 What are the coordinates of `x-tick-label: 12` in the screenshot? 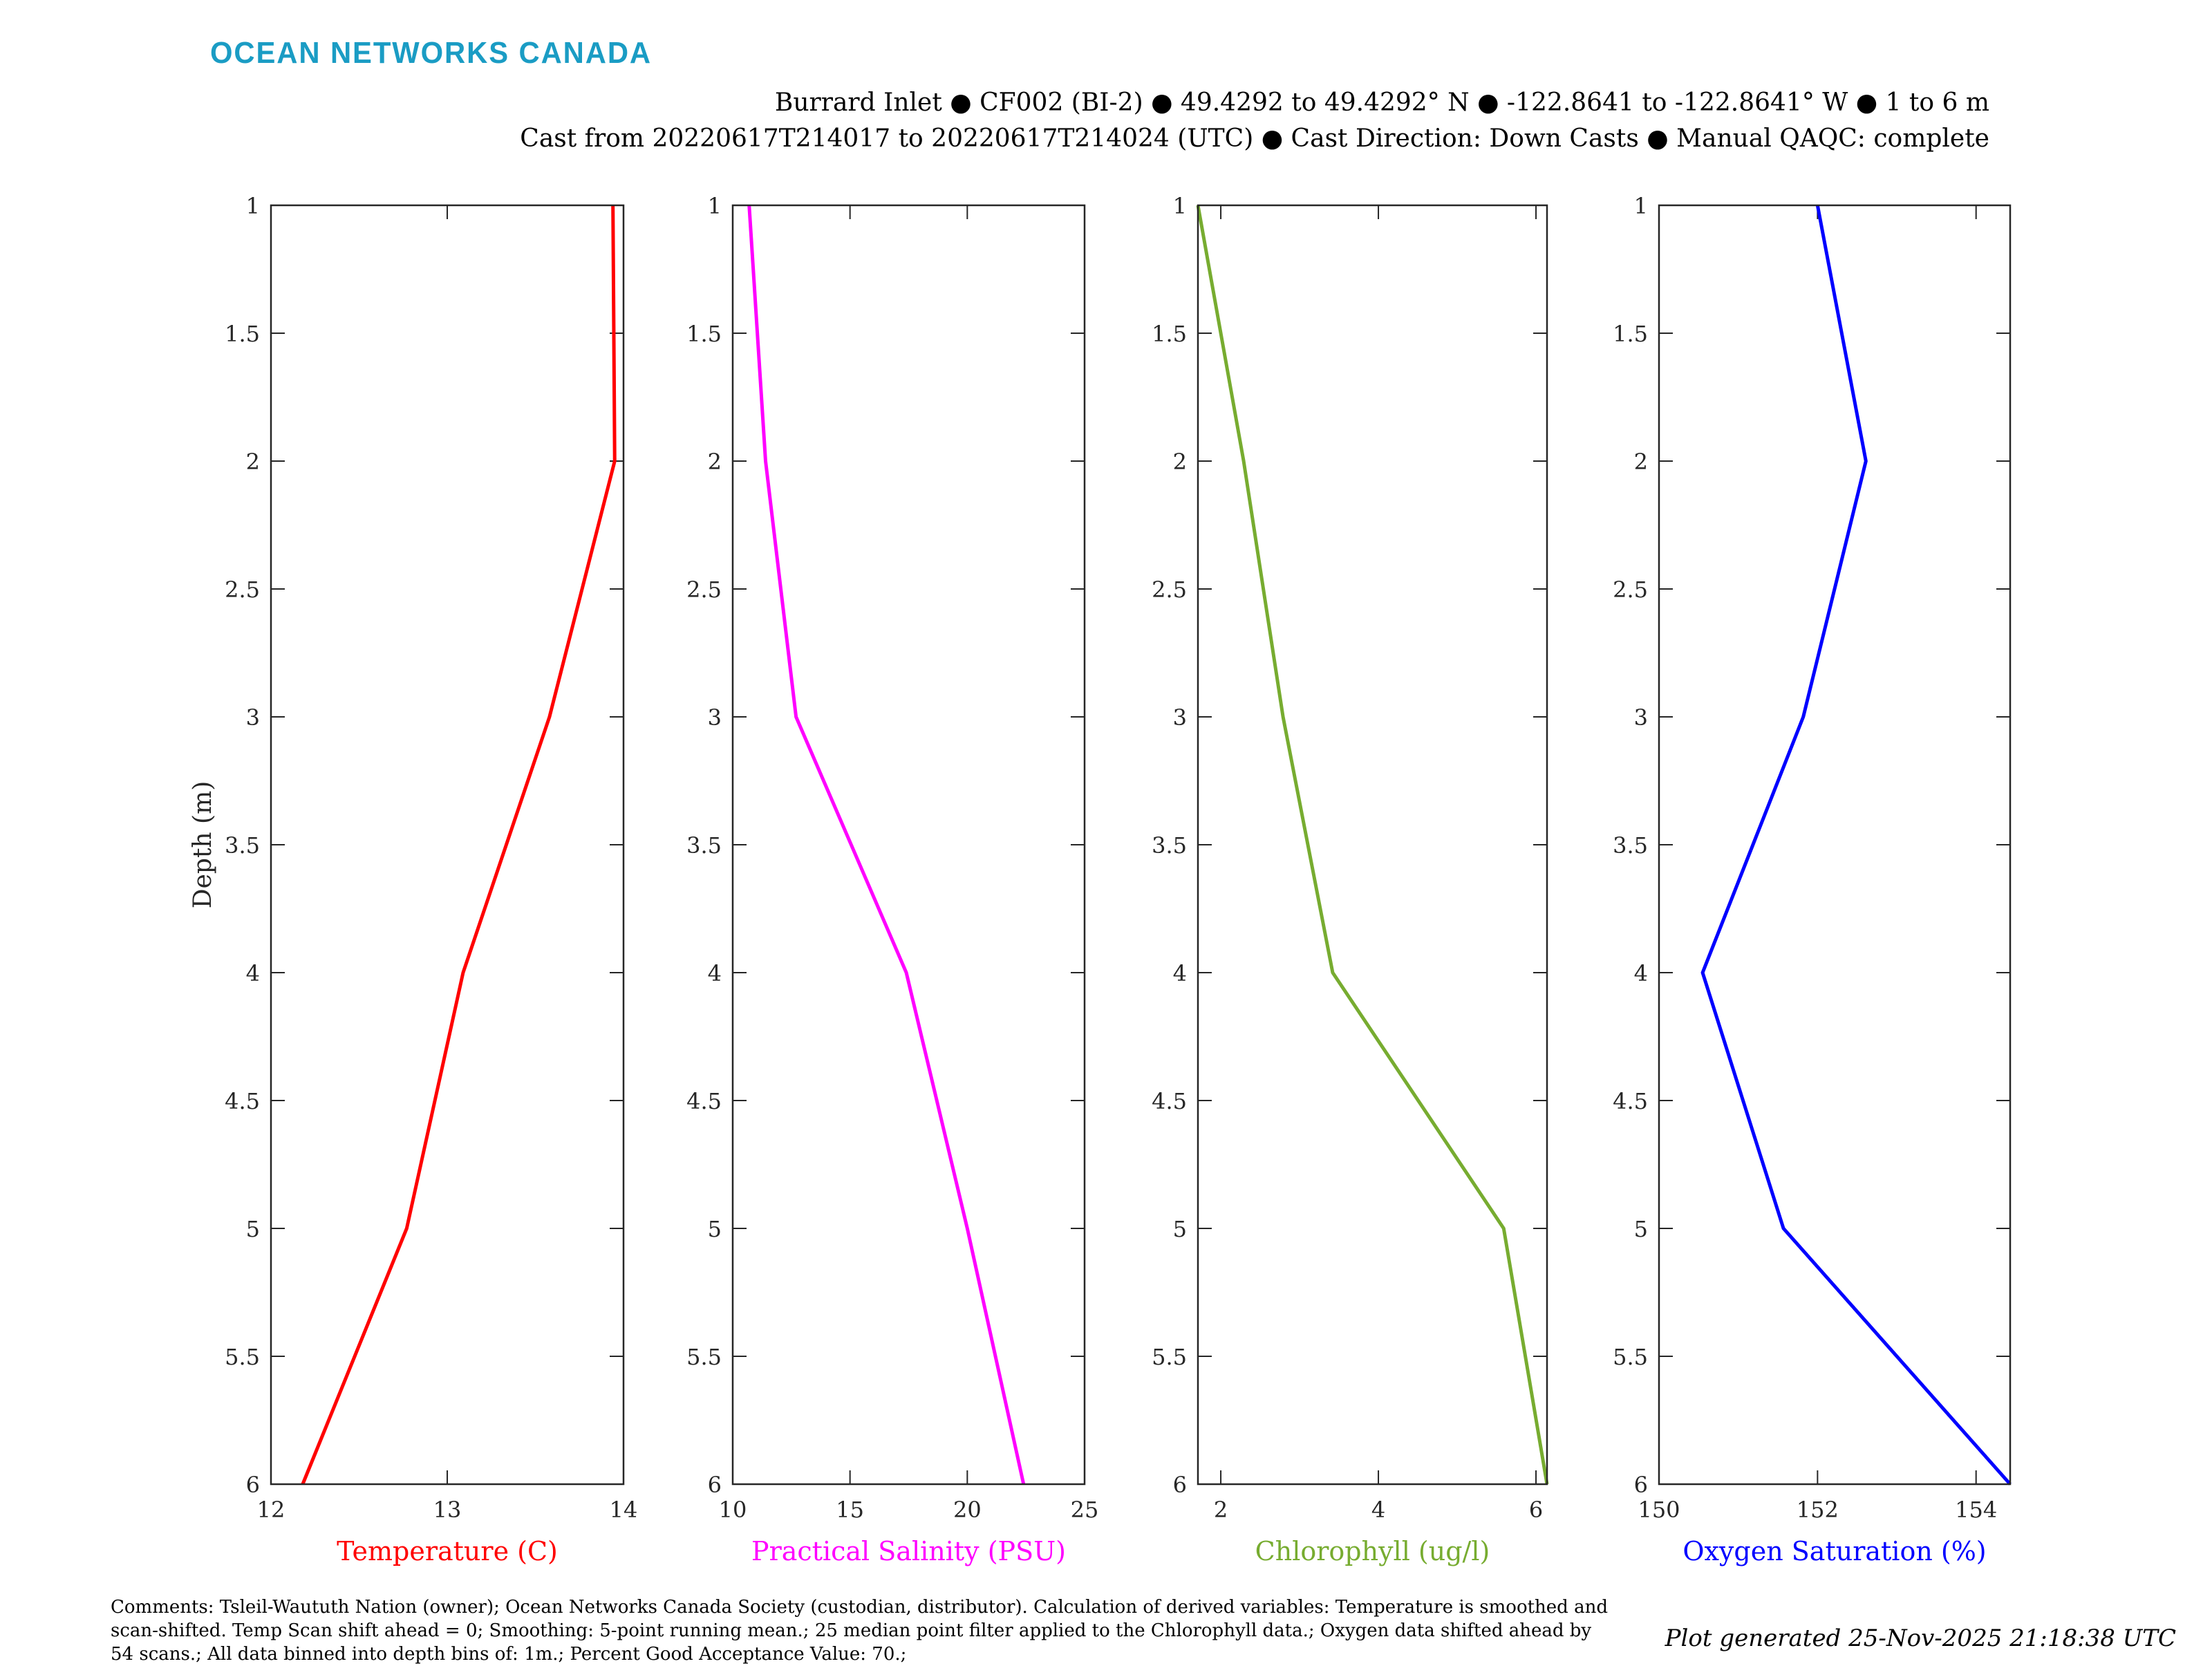 It's located at (271, 1510).